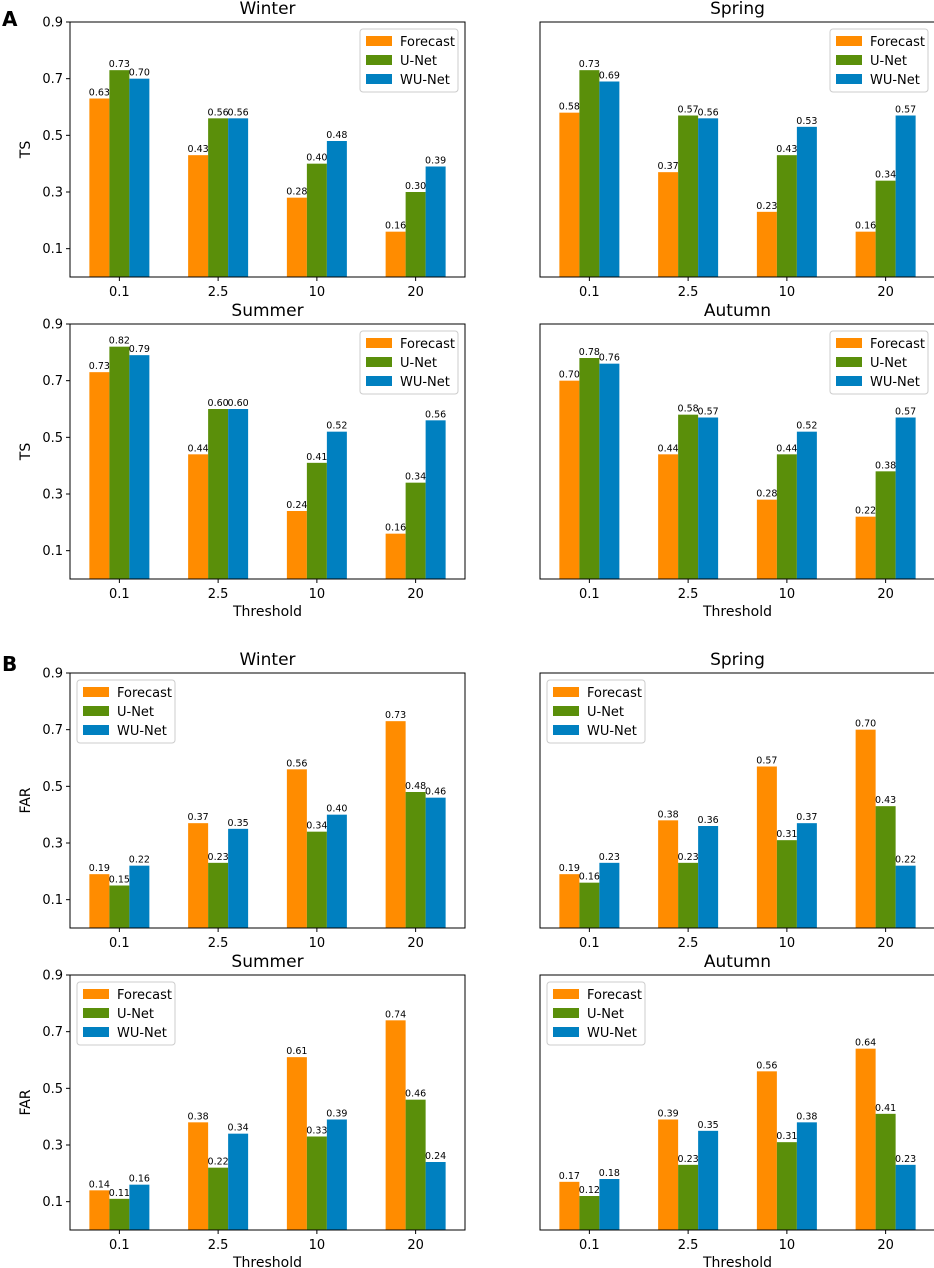  I want to click on bar-value-label: 0.14, so click(99, 1184).